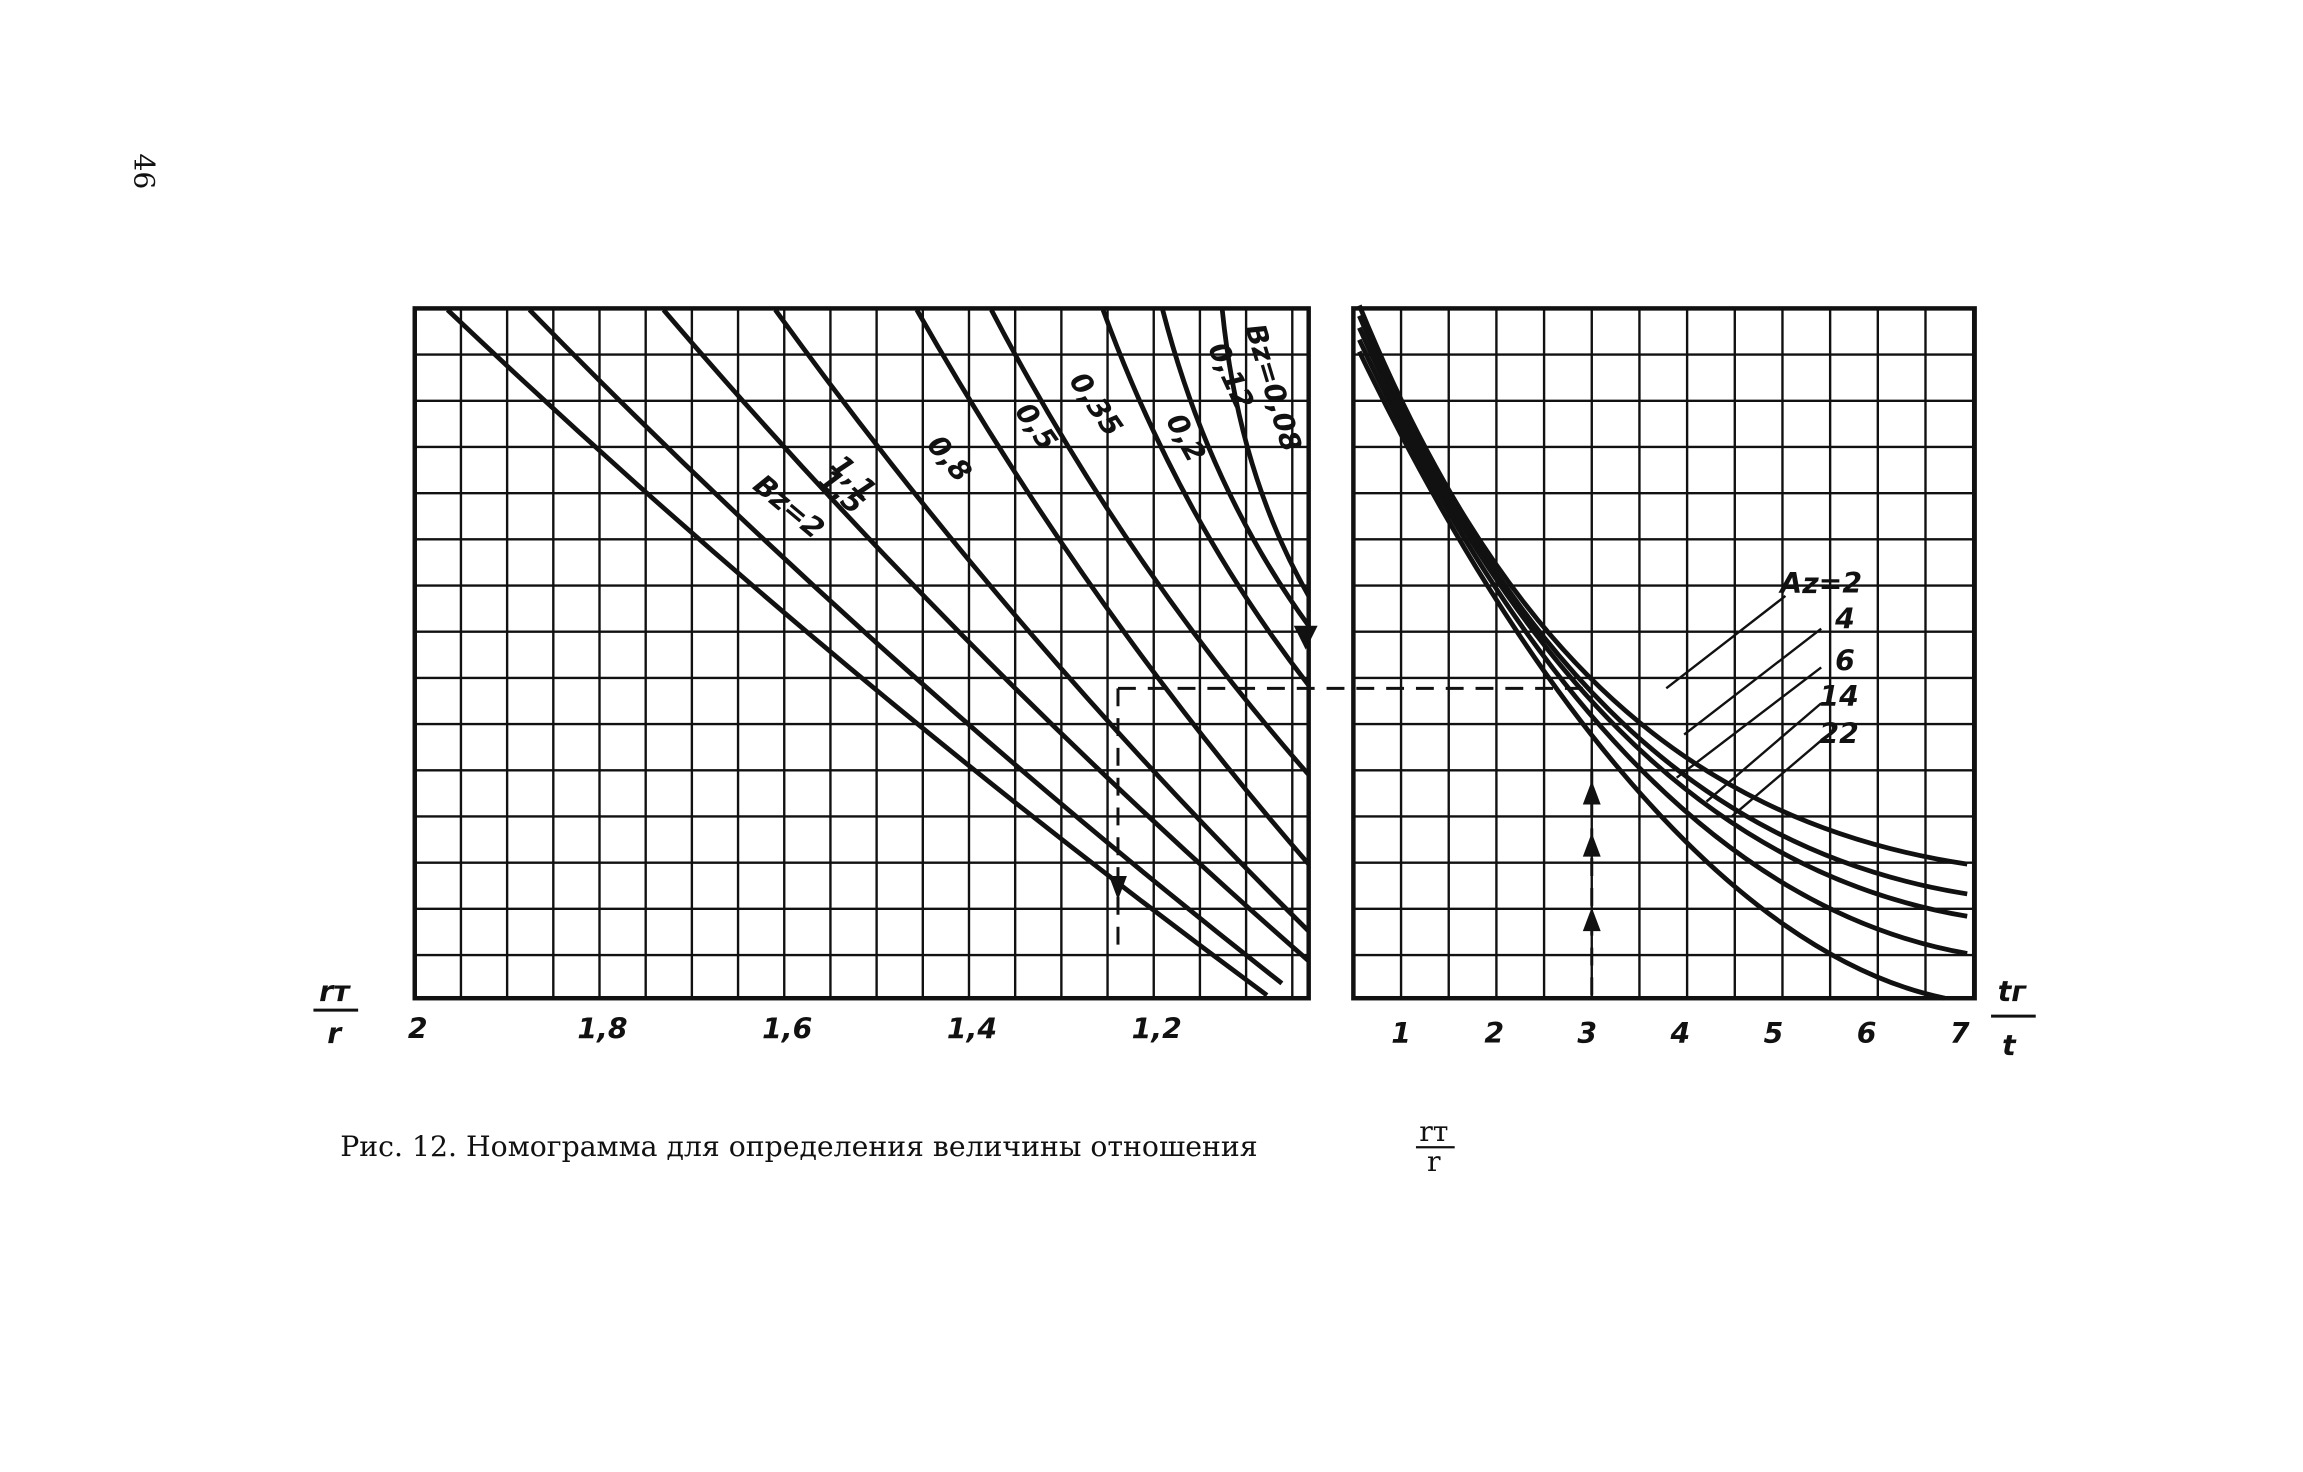 This screenshot has width=2303, height=1472. Describe the element at coordinates (335, 991) in the screenshot. I see `left-axis-num: rт` at that location.